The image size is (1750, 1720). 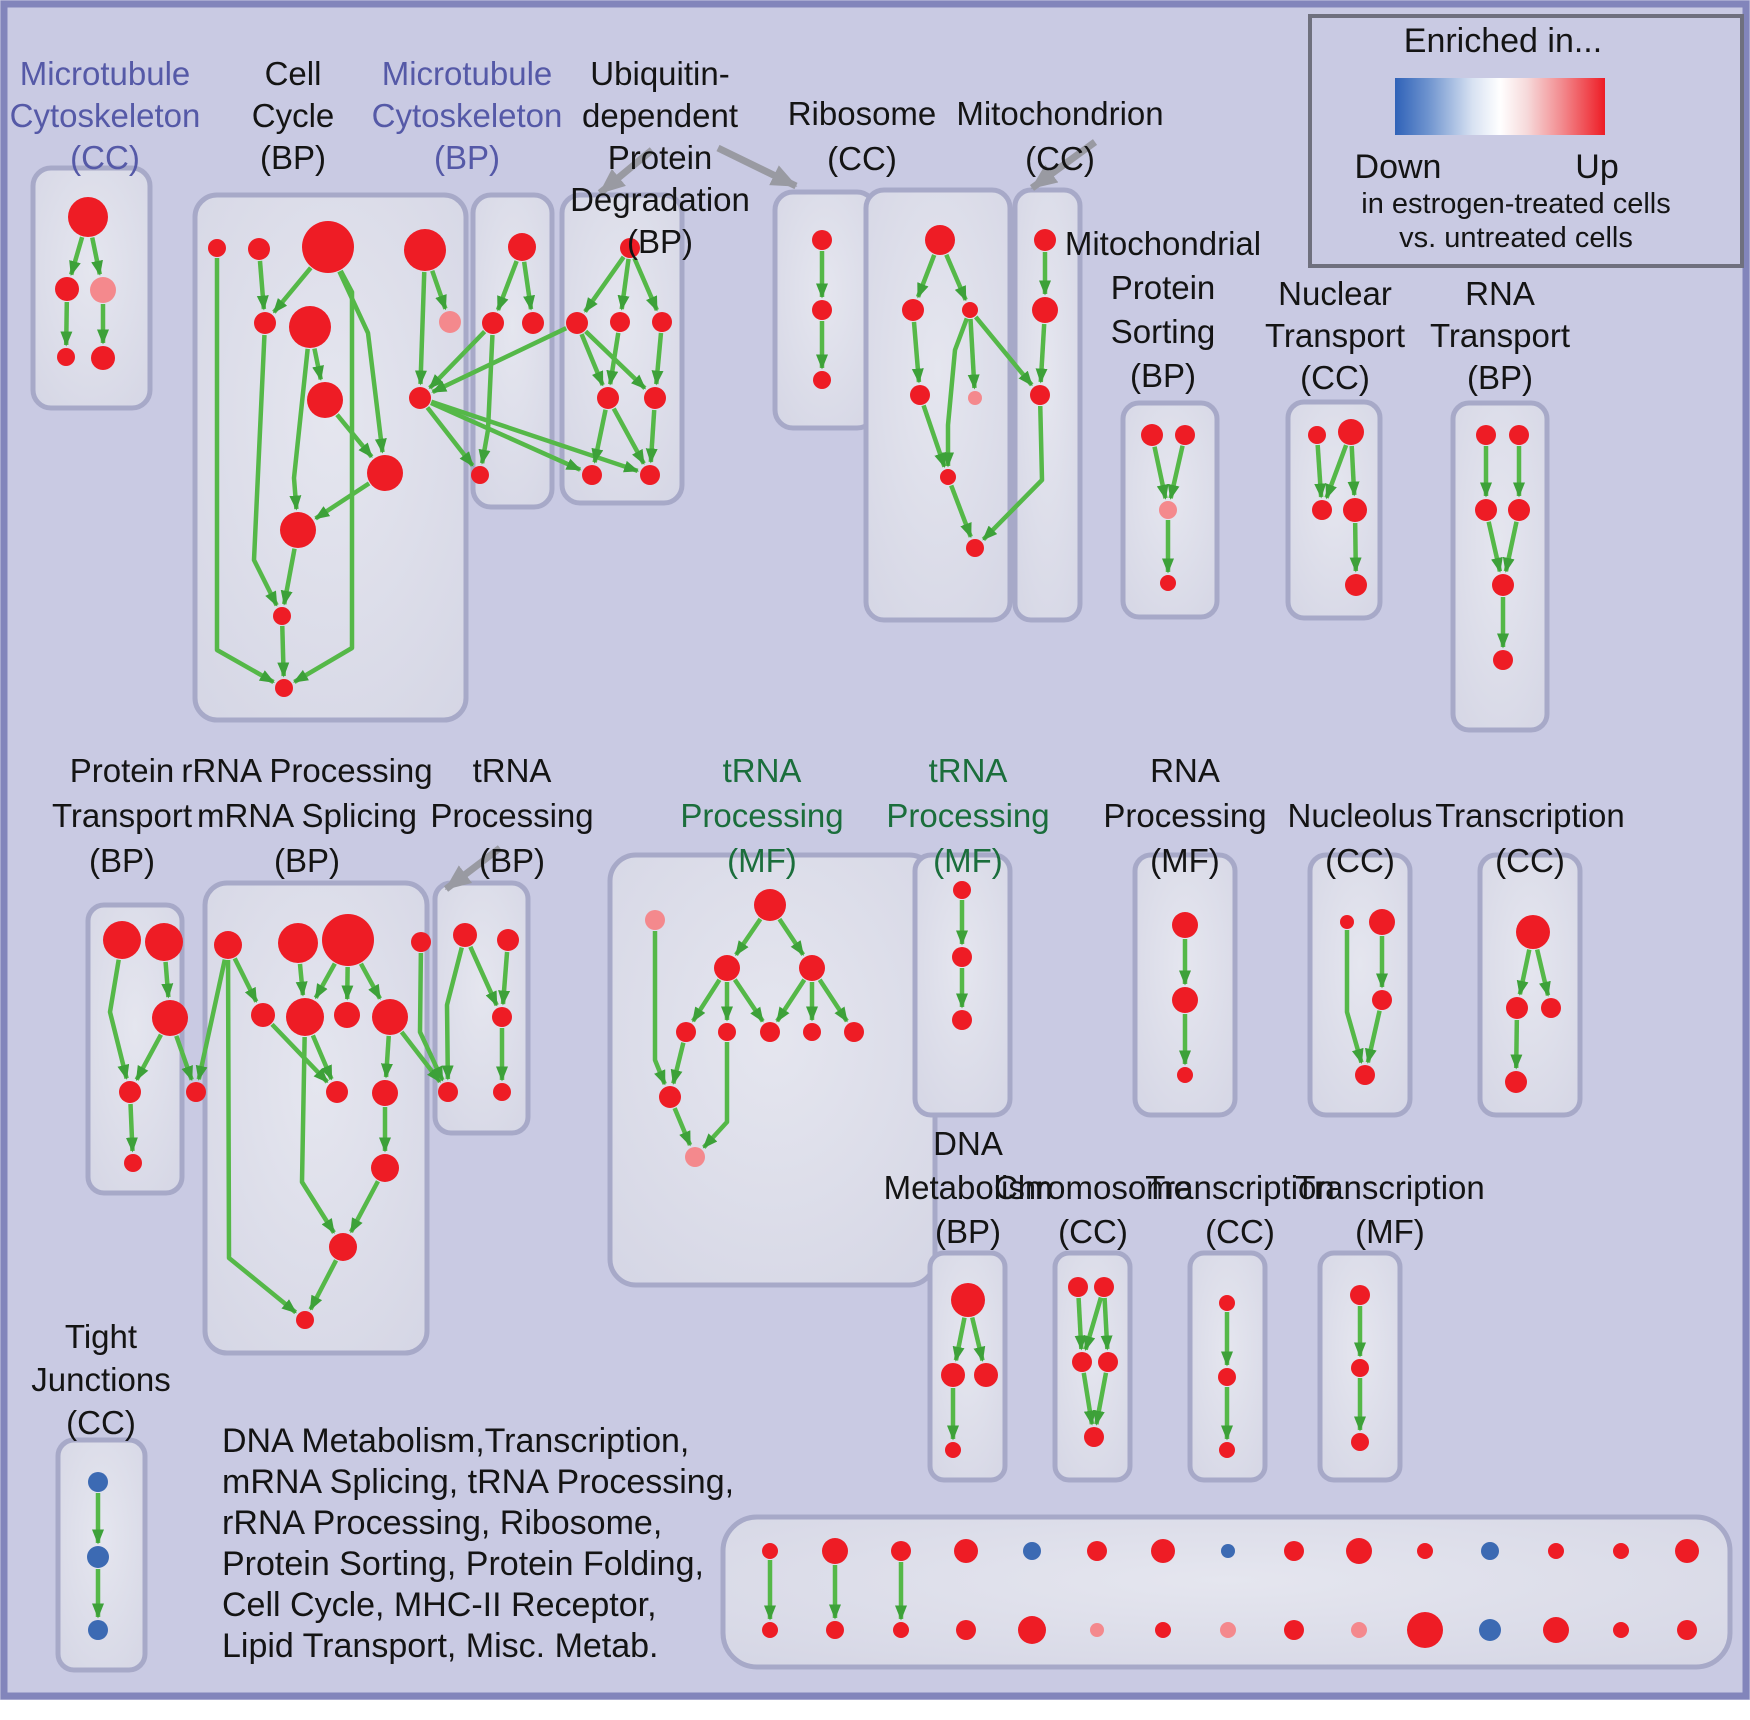 I want to click on go-node-a9-red, so click(x=337, y=1092).